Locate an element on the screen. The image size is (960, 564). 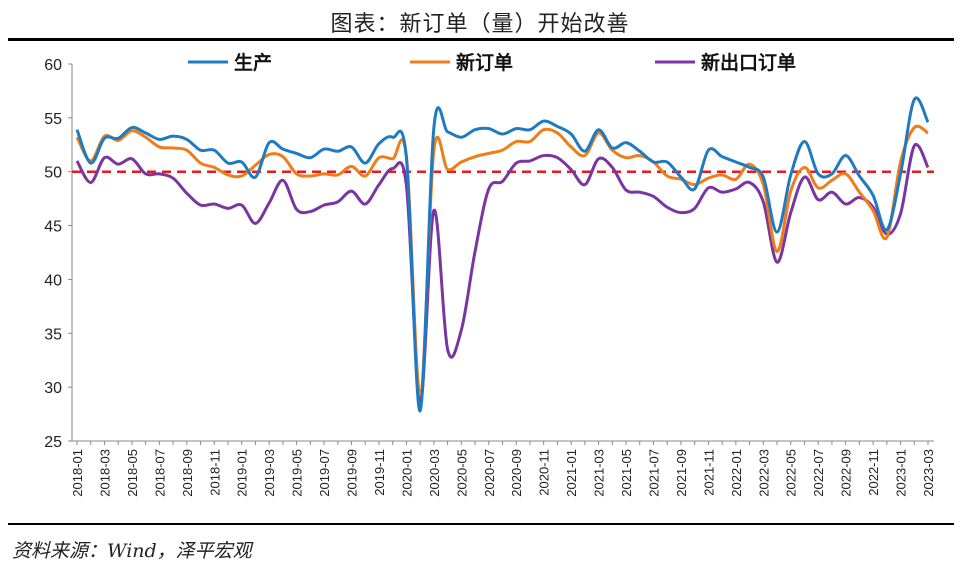
x-tick-label: 2022-03 is located at coordinates (763, 473).